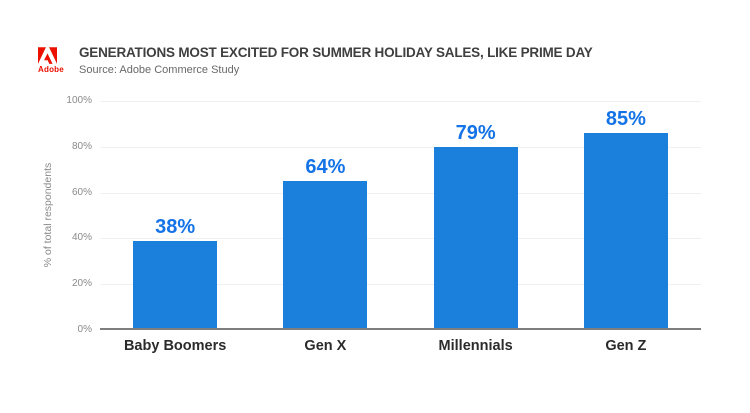  What do you see at coordinates (325, 346) in the screenshot?
I see `category-label-gen-x: Gen X` at bounding box center [325, 346].